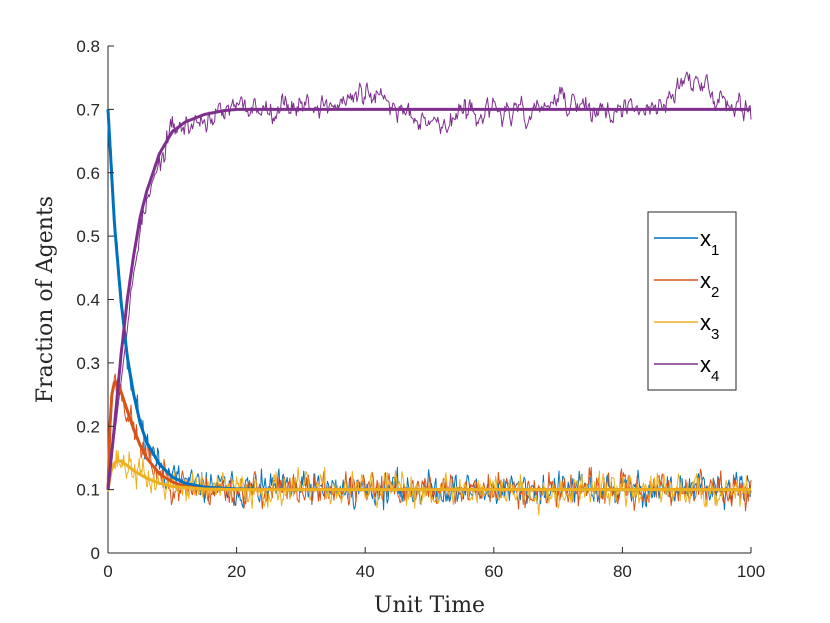 The image size is (830, 623). I want to click on y-tick-label: 0.5, so click(88, 236).